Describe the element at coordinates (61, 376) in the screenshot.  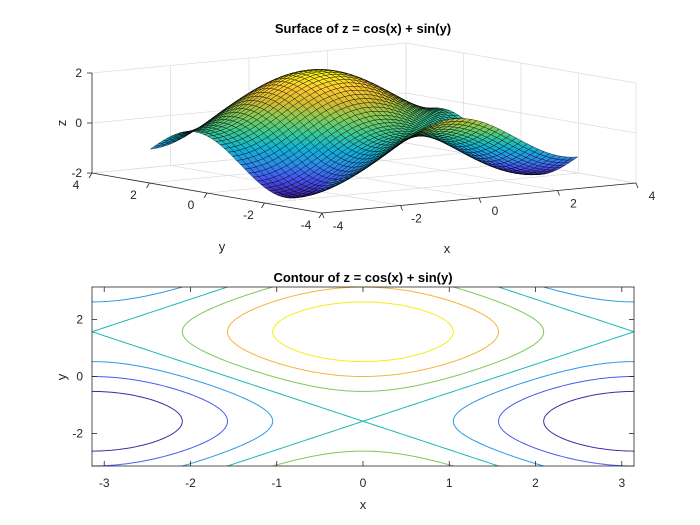
I see `contour-ylabel: y` at that location.